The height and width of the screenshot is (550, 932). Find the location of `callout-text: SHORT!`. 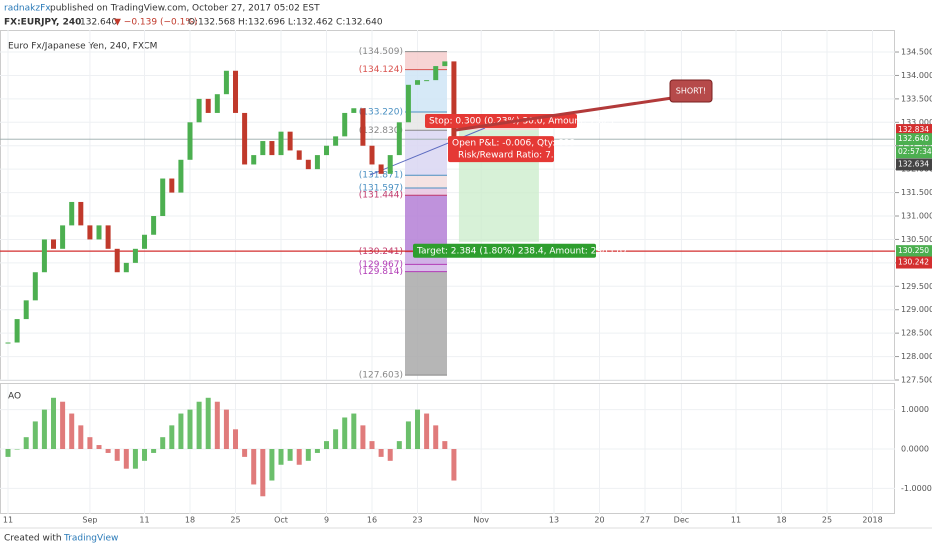

callout-text: SHORT! is located at coordinates (691, 91).